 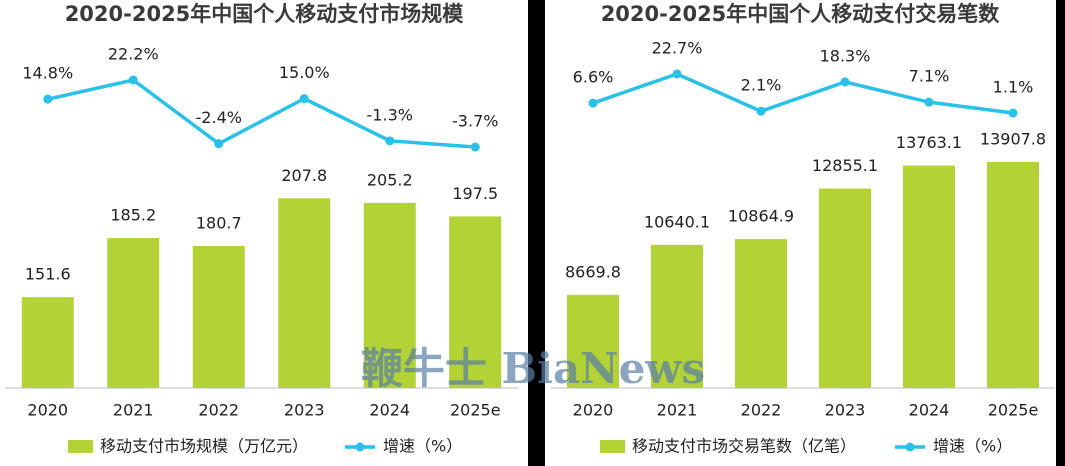 What do you see at coordinates (1013, 87) in the screenshot?
I see `growth-label: 1.1%` at bounding box center [1013, 87].